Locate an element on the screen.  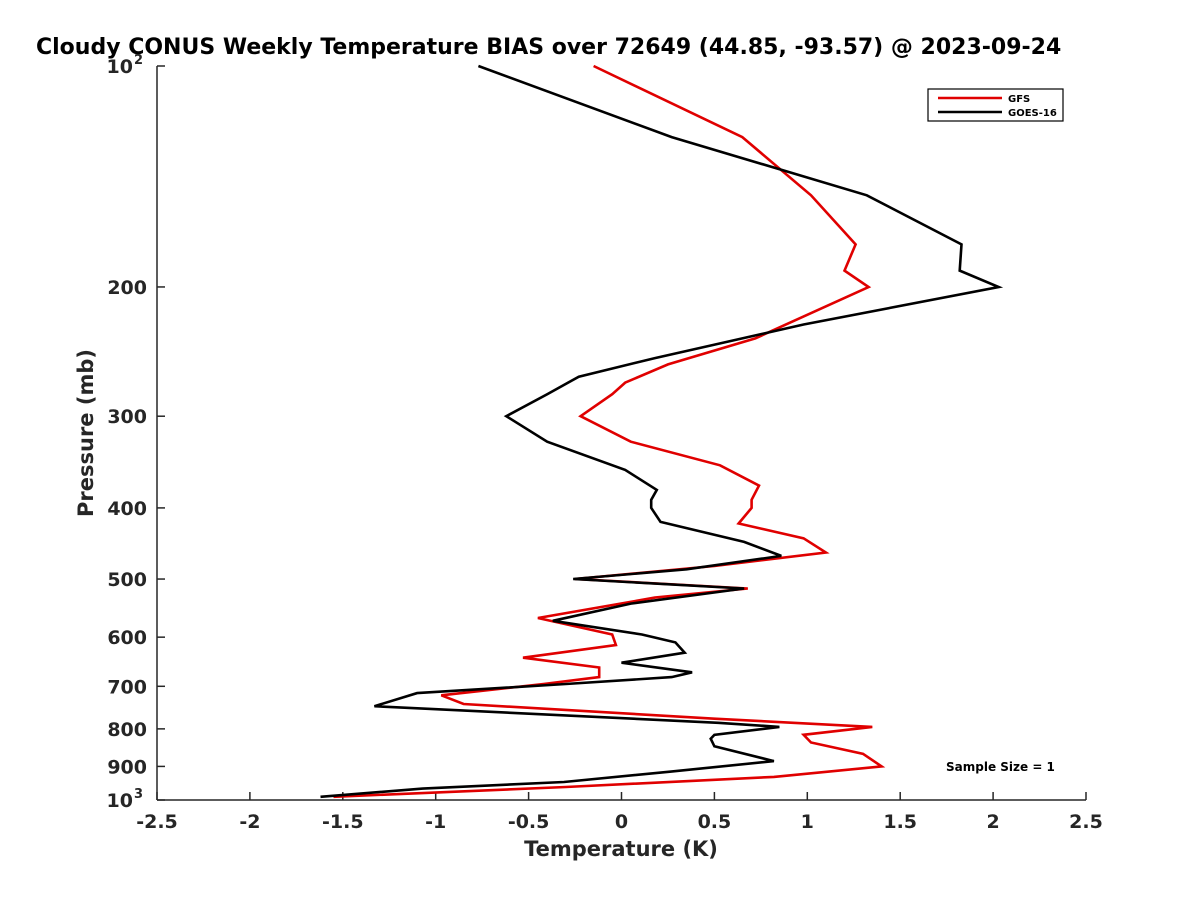
x-tick-label: -1.5 is located at coordinates (343, 822).